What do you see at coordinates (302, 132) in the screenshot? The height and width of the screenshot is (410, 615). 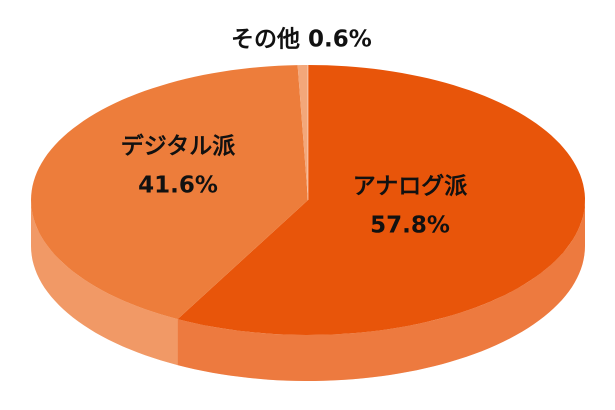 I see `slice` at bounding box center [302, 132].